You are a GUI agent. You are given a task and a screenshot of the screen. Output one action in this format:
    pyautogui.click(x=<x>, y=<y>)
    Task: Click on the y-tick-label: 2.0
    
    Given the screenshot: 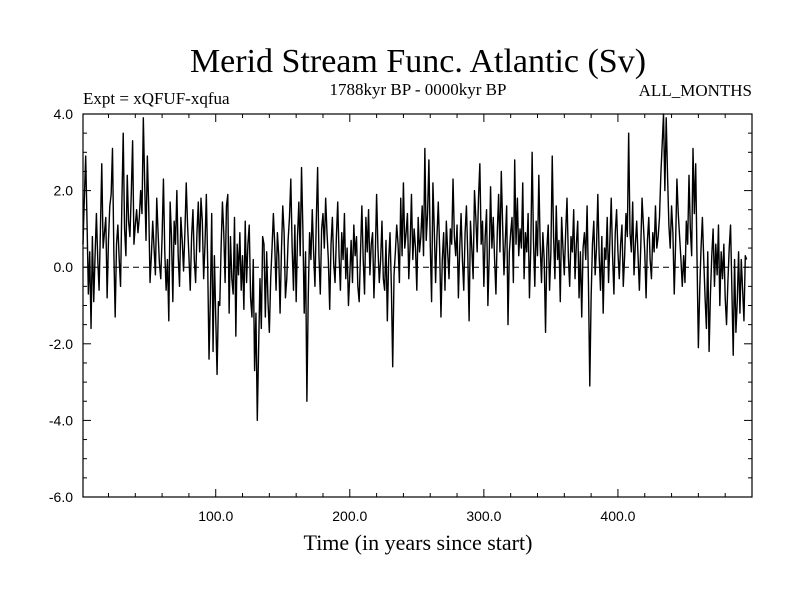 What is the action you would take?
    pyautogui.click(x=64, y=191)
    